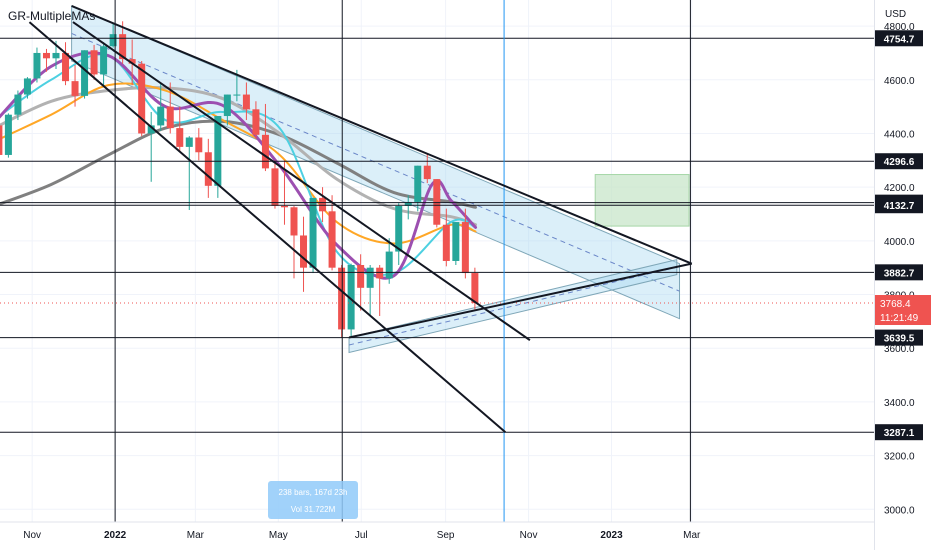 This screenshot has width=932, height=555. What do you see at coordinates (278, 535) in the screenshot?
I see `x-tick-label: May` at bounding box center [278, 535].